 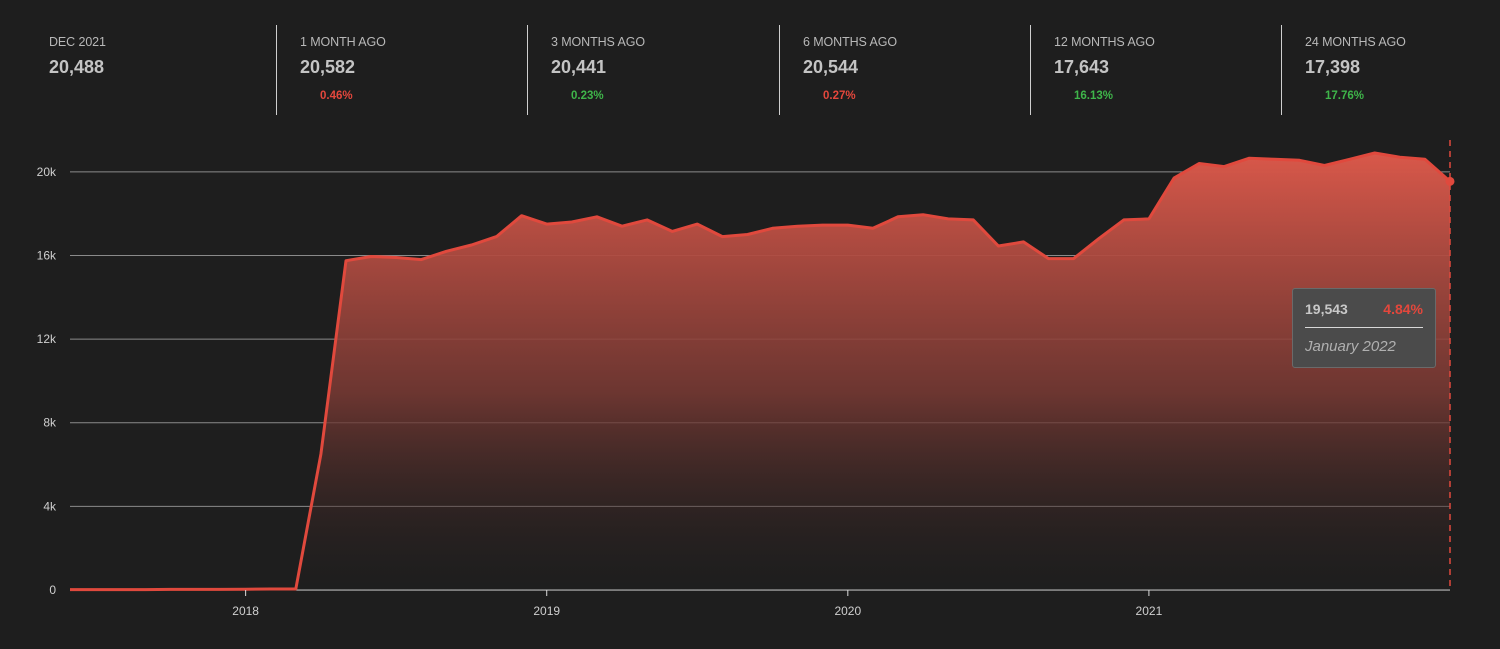 I want to click on stat-change: 16.13%, so click(x=1094, y=96).